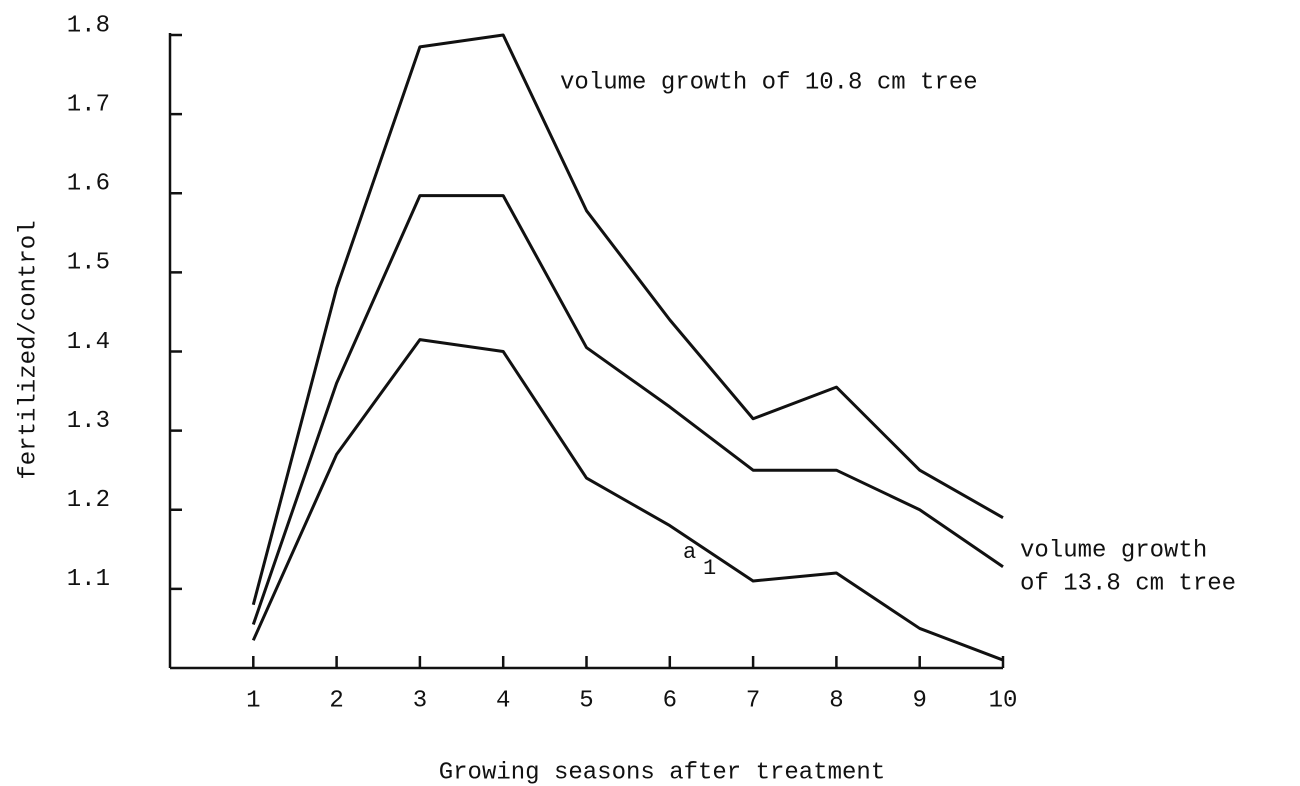  I want to click on y-tick-label: 1.1, so click(88, 579).